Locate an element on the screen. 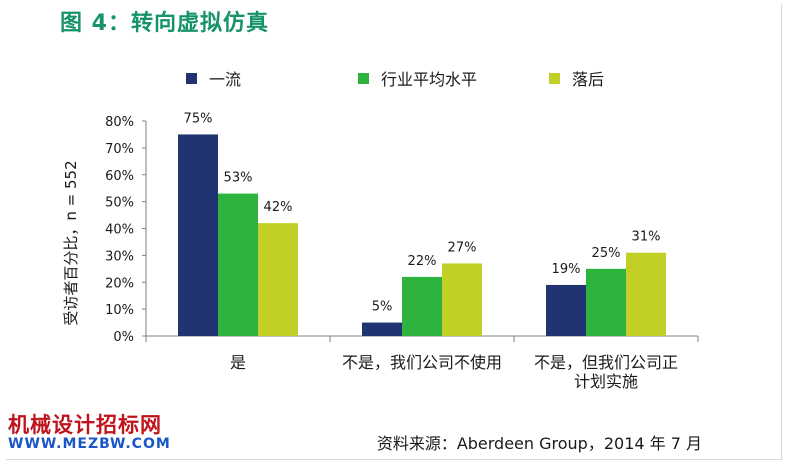 The height and width of the screenshot is (465, 790). watermark-logo: 机械设计招标网 WWW.MEZBW.COM is located at coordinates (89, 432).